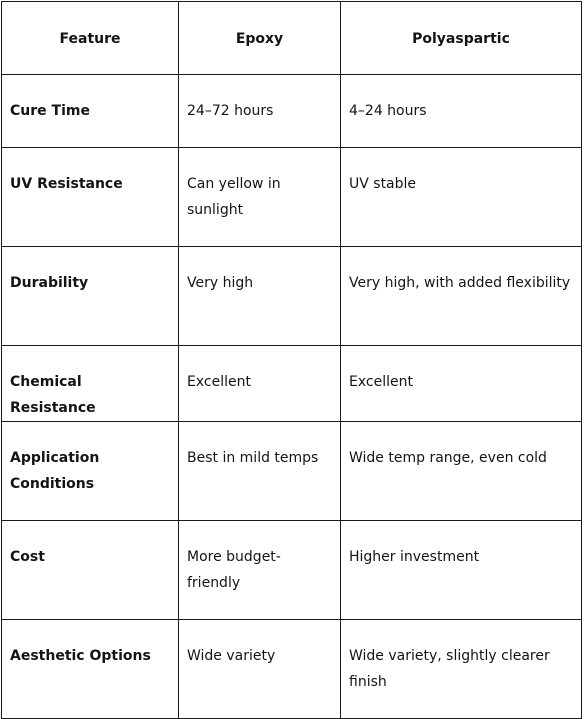  I want to click on polyaspartic-cell: Higher investment, so click(461, 570).